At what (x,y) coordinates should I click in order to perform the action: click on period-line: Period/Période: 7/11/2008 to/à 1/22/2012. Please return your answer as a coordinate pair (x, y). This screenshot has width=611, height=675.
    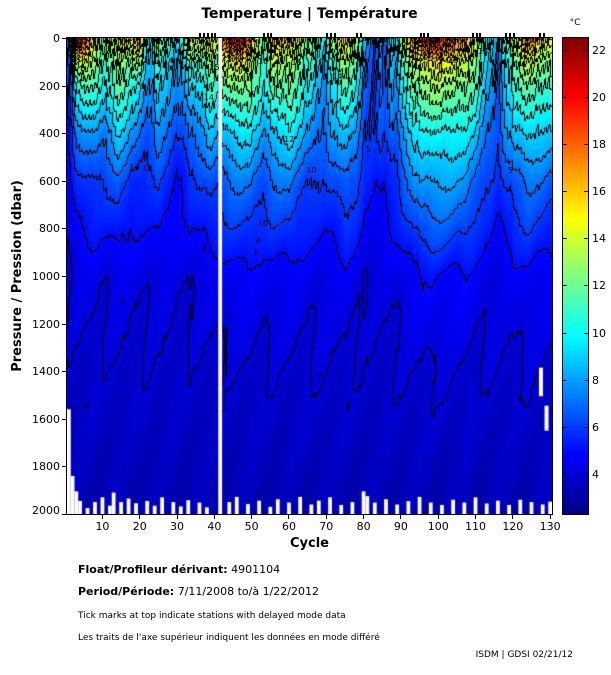
    Looking at the image, I should click on (198, 591).